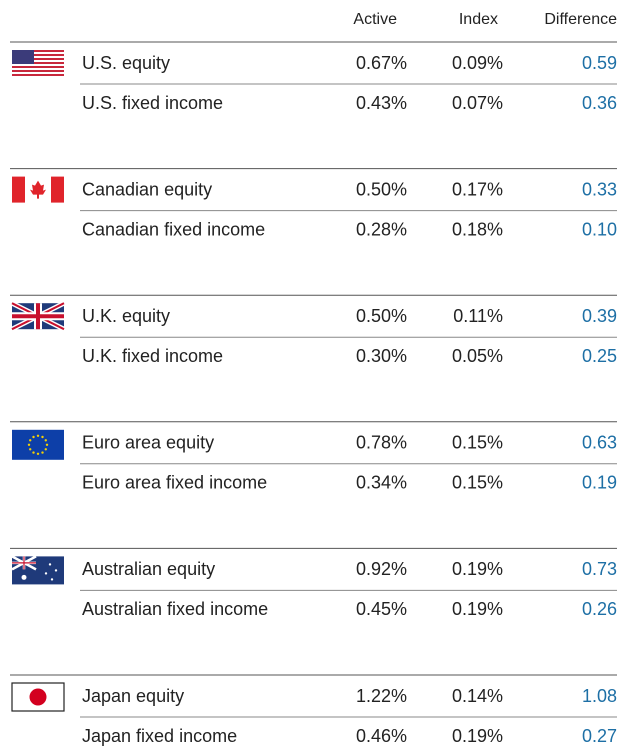  What do you see at coordinates (159, 736) in the screenshot?
I see `row-label: Japan fixed income` at bounding box center [159, 736].